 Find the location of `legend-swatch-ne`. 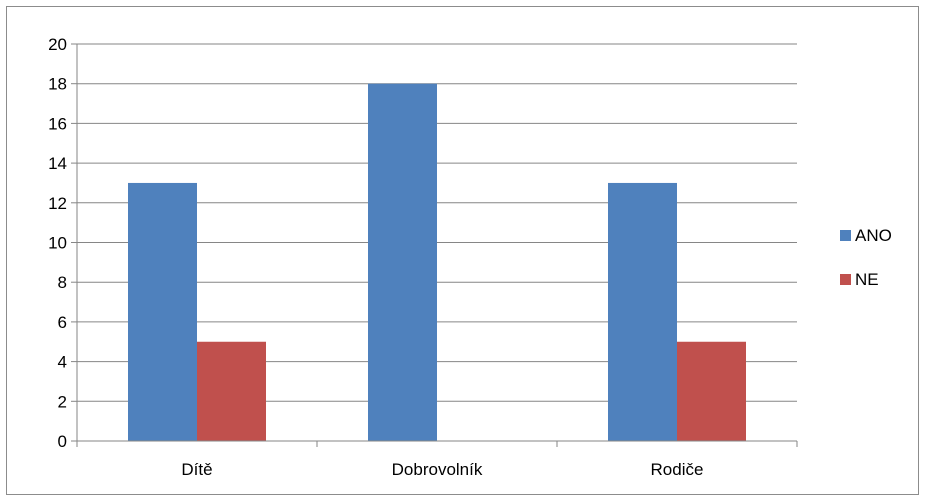

legend-swatch-ne is located at coordinates (845, 279).